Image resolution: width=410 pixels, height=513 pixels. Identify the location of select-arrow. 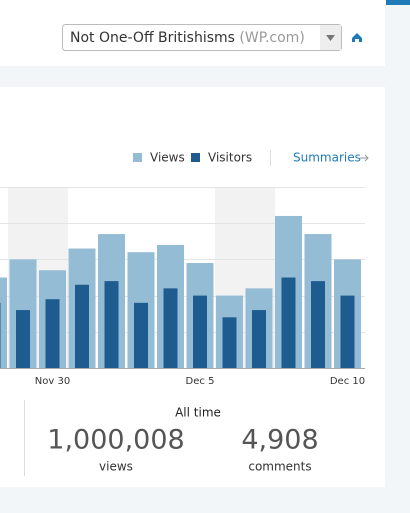
(330, 38).